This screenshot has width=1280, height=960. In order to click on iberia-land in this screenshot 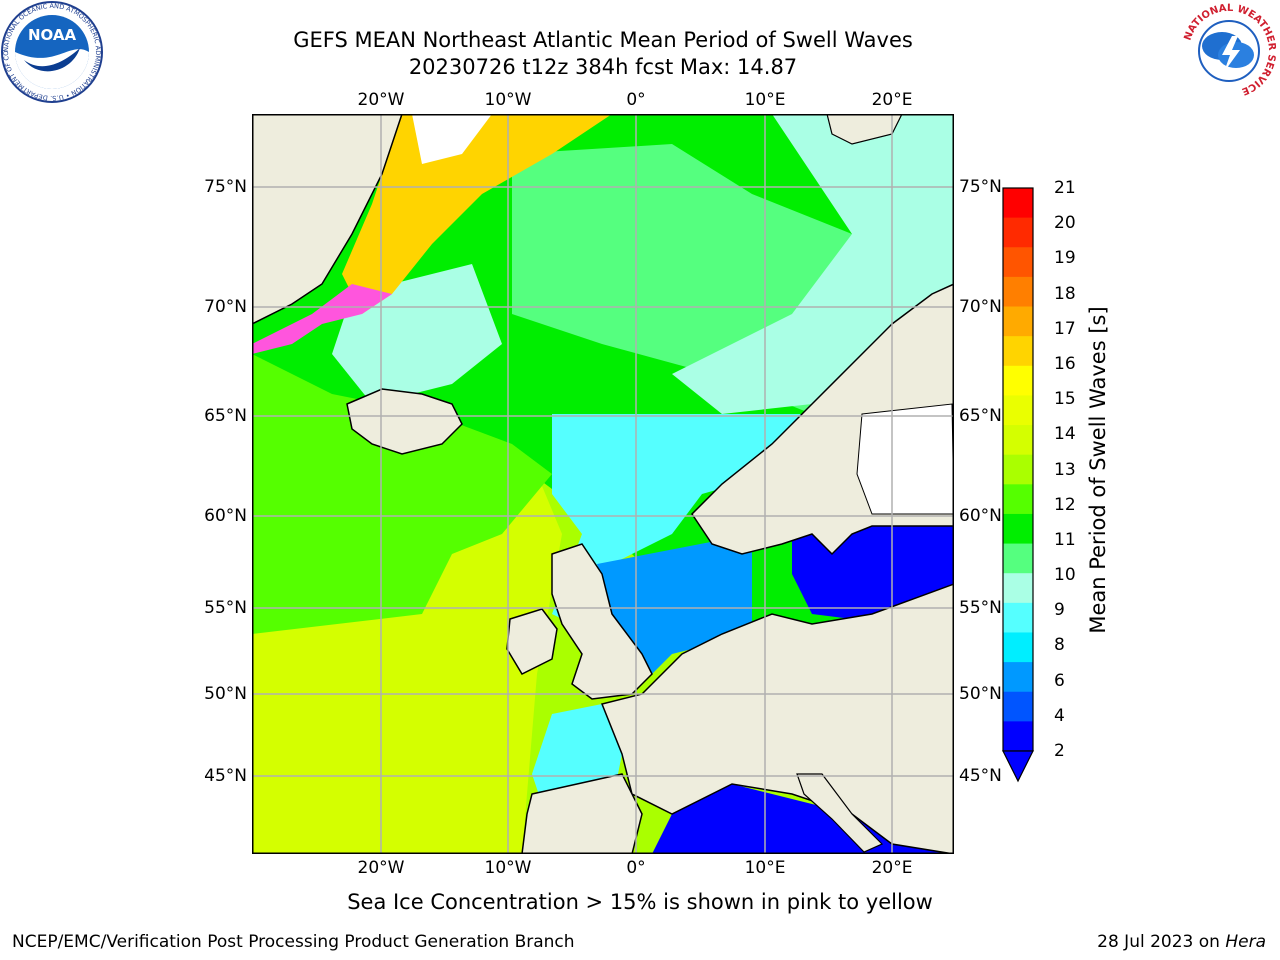, I will do `click(582, 813)`.